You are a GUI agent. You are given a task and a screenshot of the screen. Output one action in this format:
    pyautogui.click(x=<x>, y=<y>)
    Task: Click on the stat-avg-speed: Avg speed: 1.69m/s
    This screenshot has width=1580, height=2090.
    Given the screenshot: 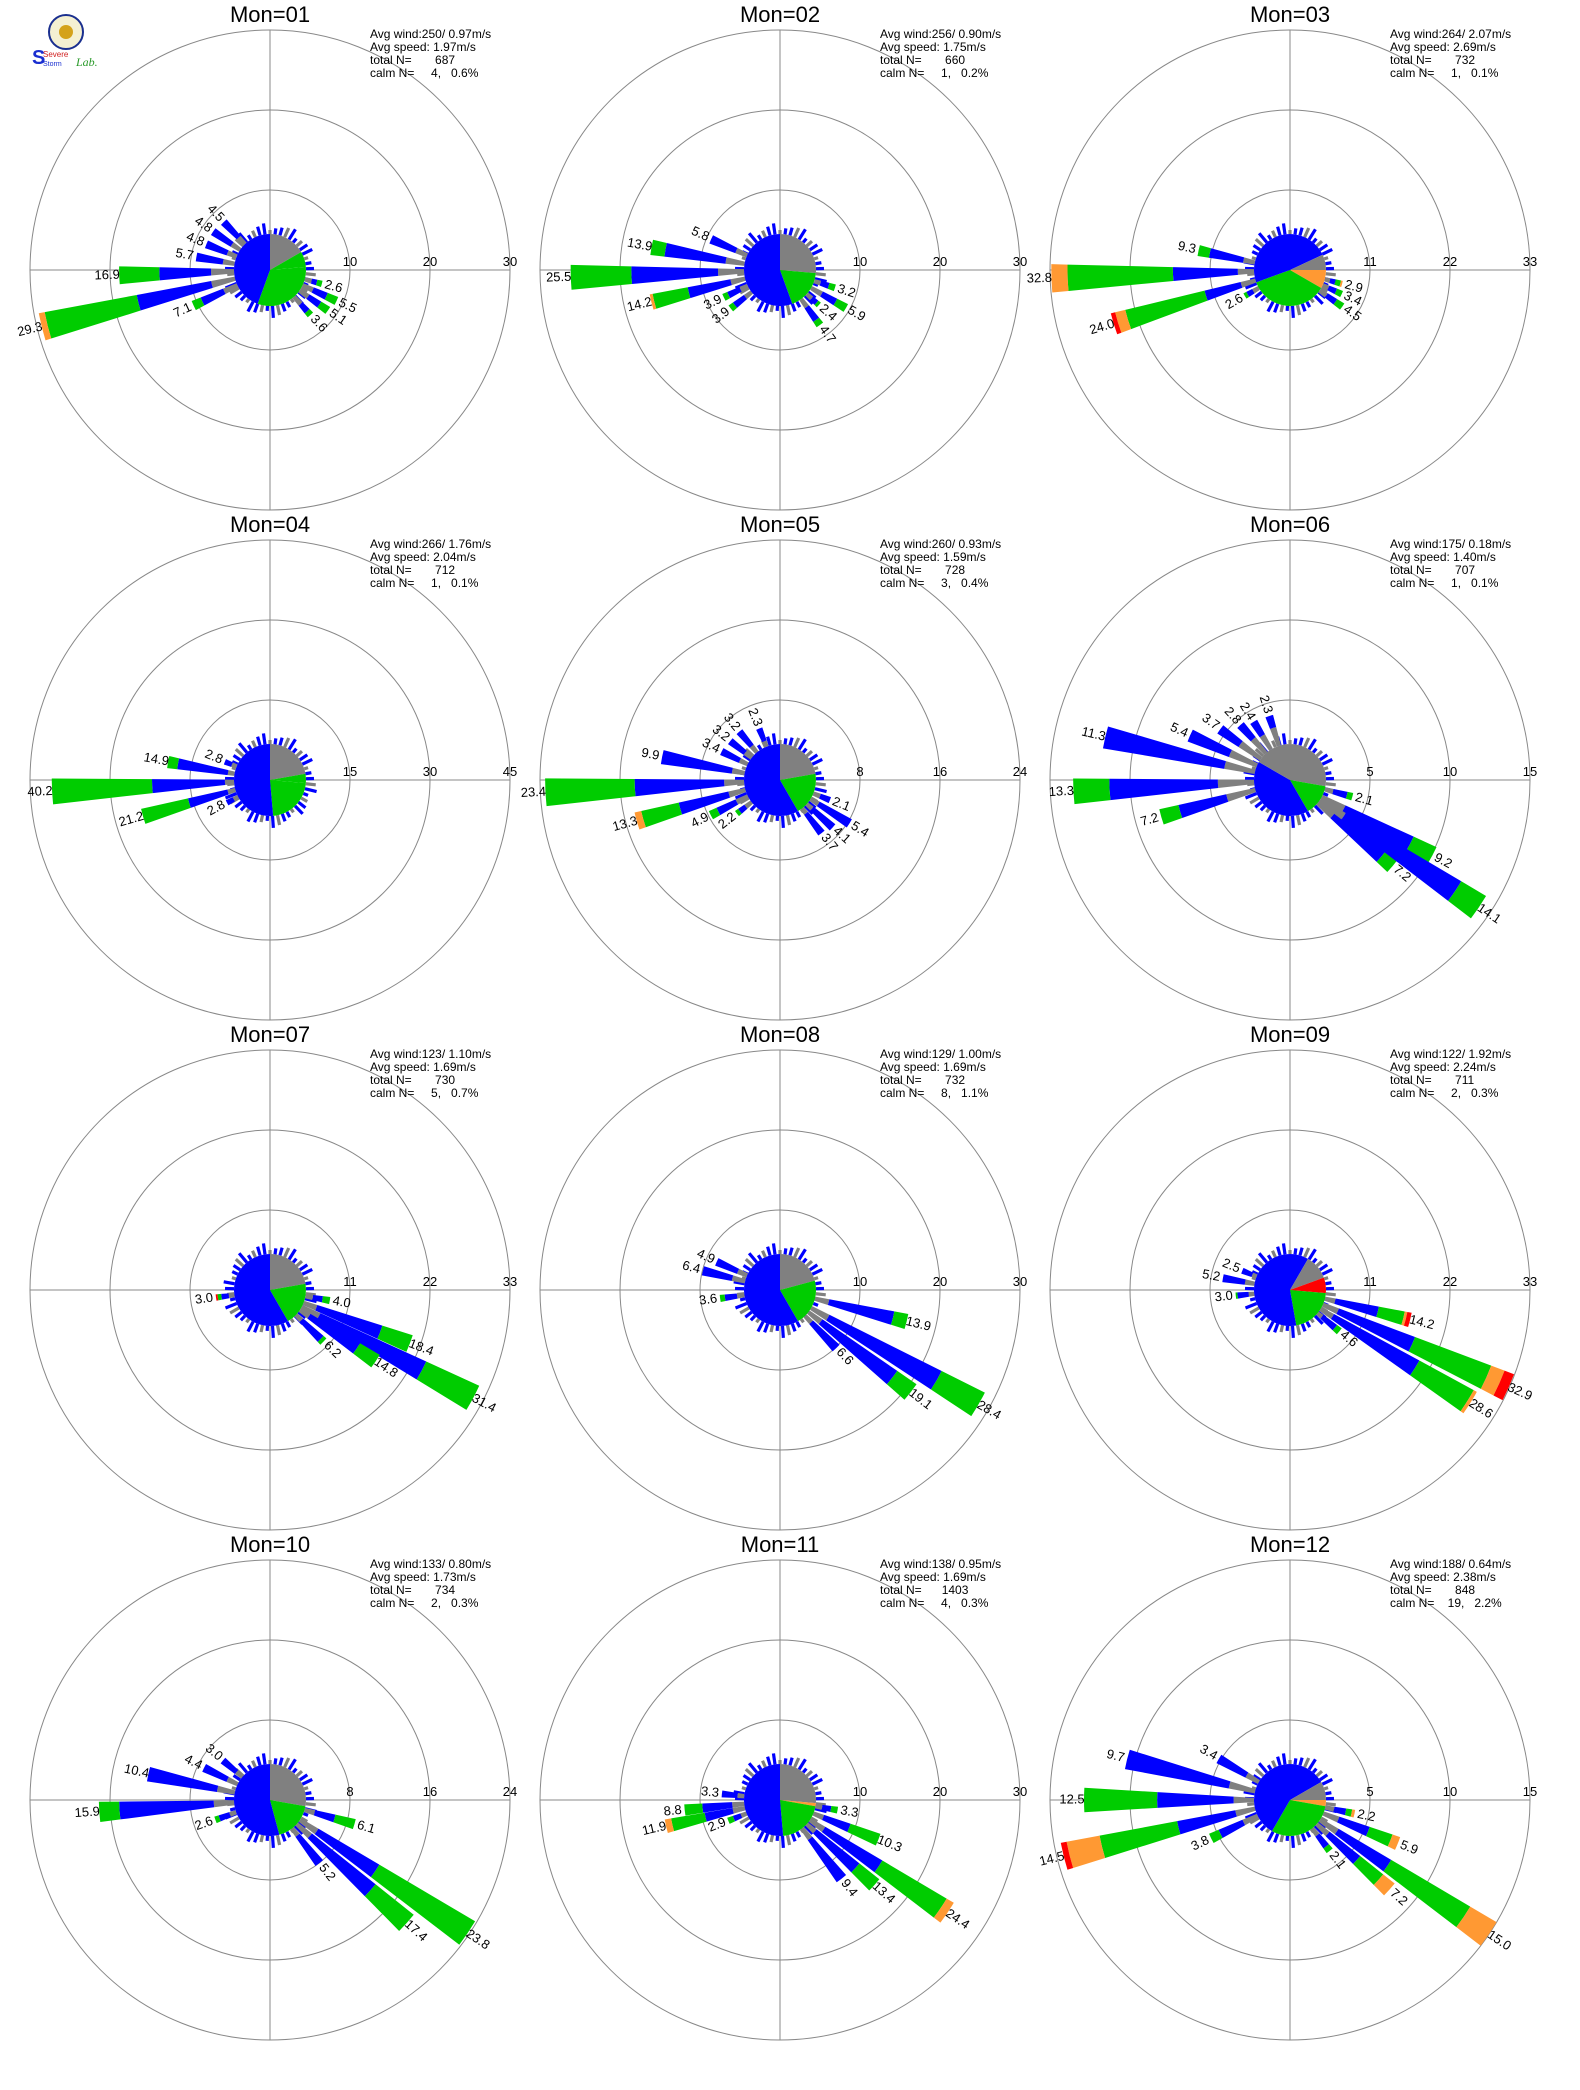 What is the action you would take?
    pyautogui.click(x=423, y=1067)
    